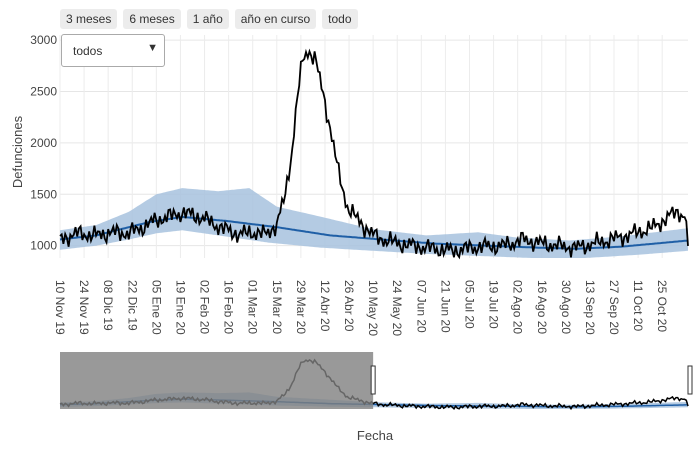 The image size is (700, 450). I want to click on x-tick-label: 11 Oct 20, so click(638, 305).